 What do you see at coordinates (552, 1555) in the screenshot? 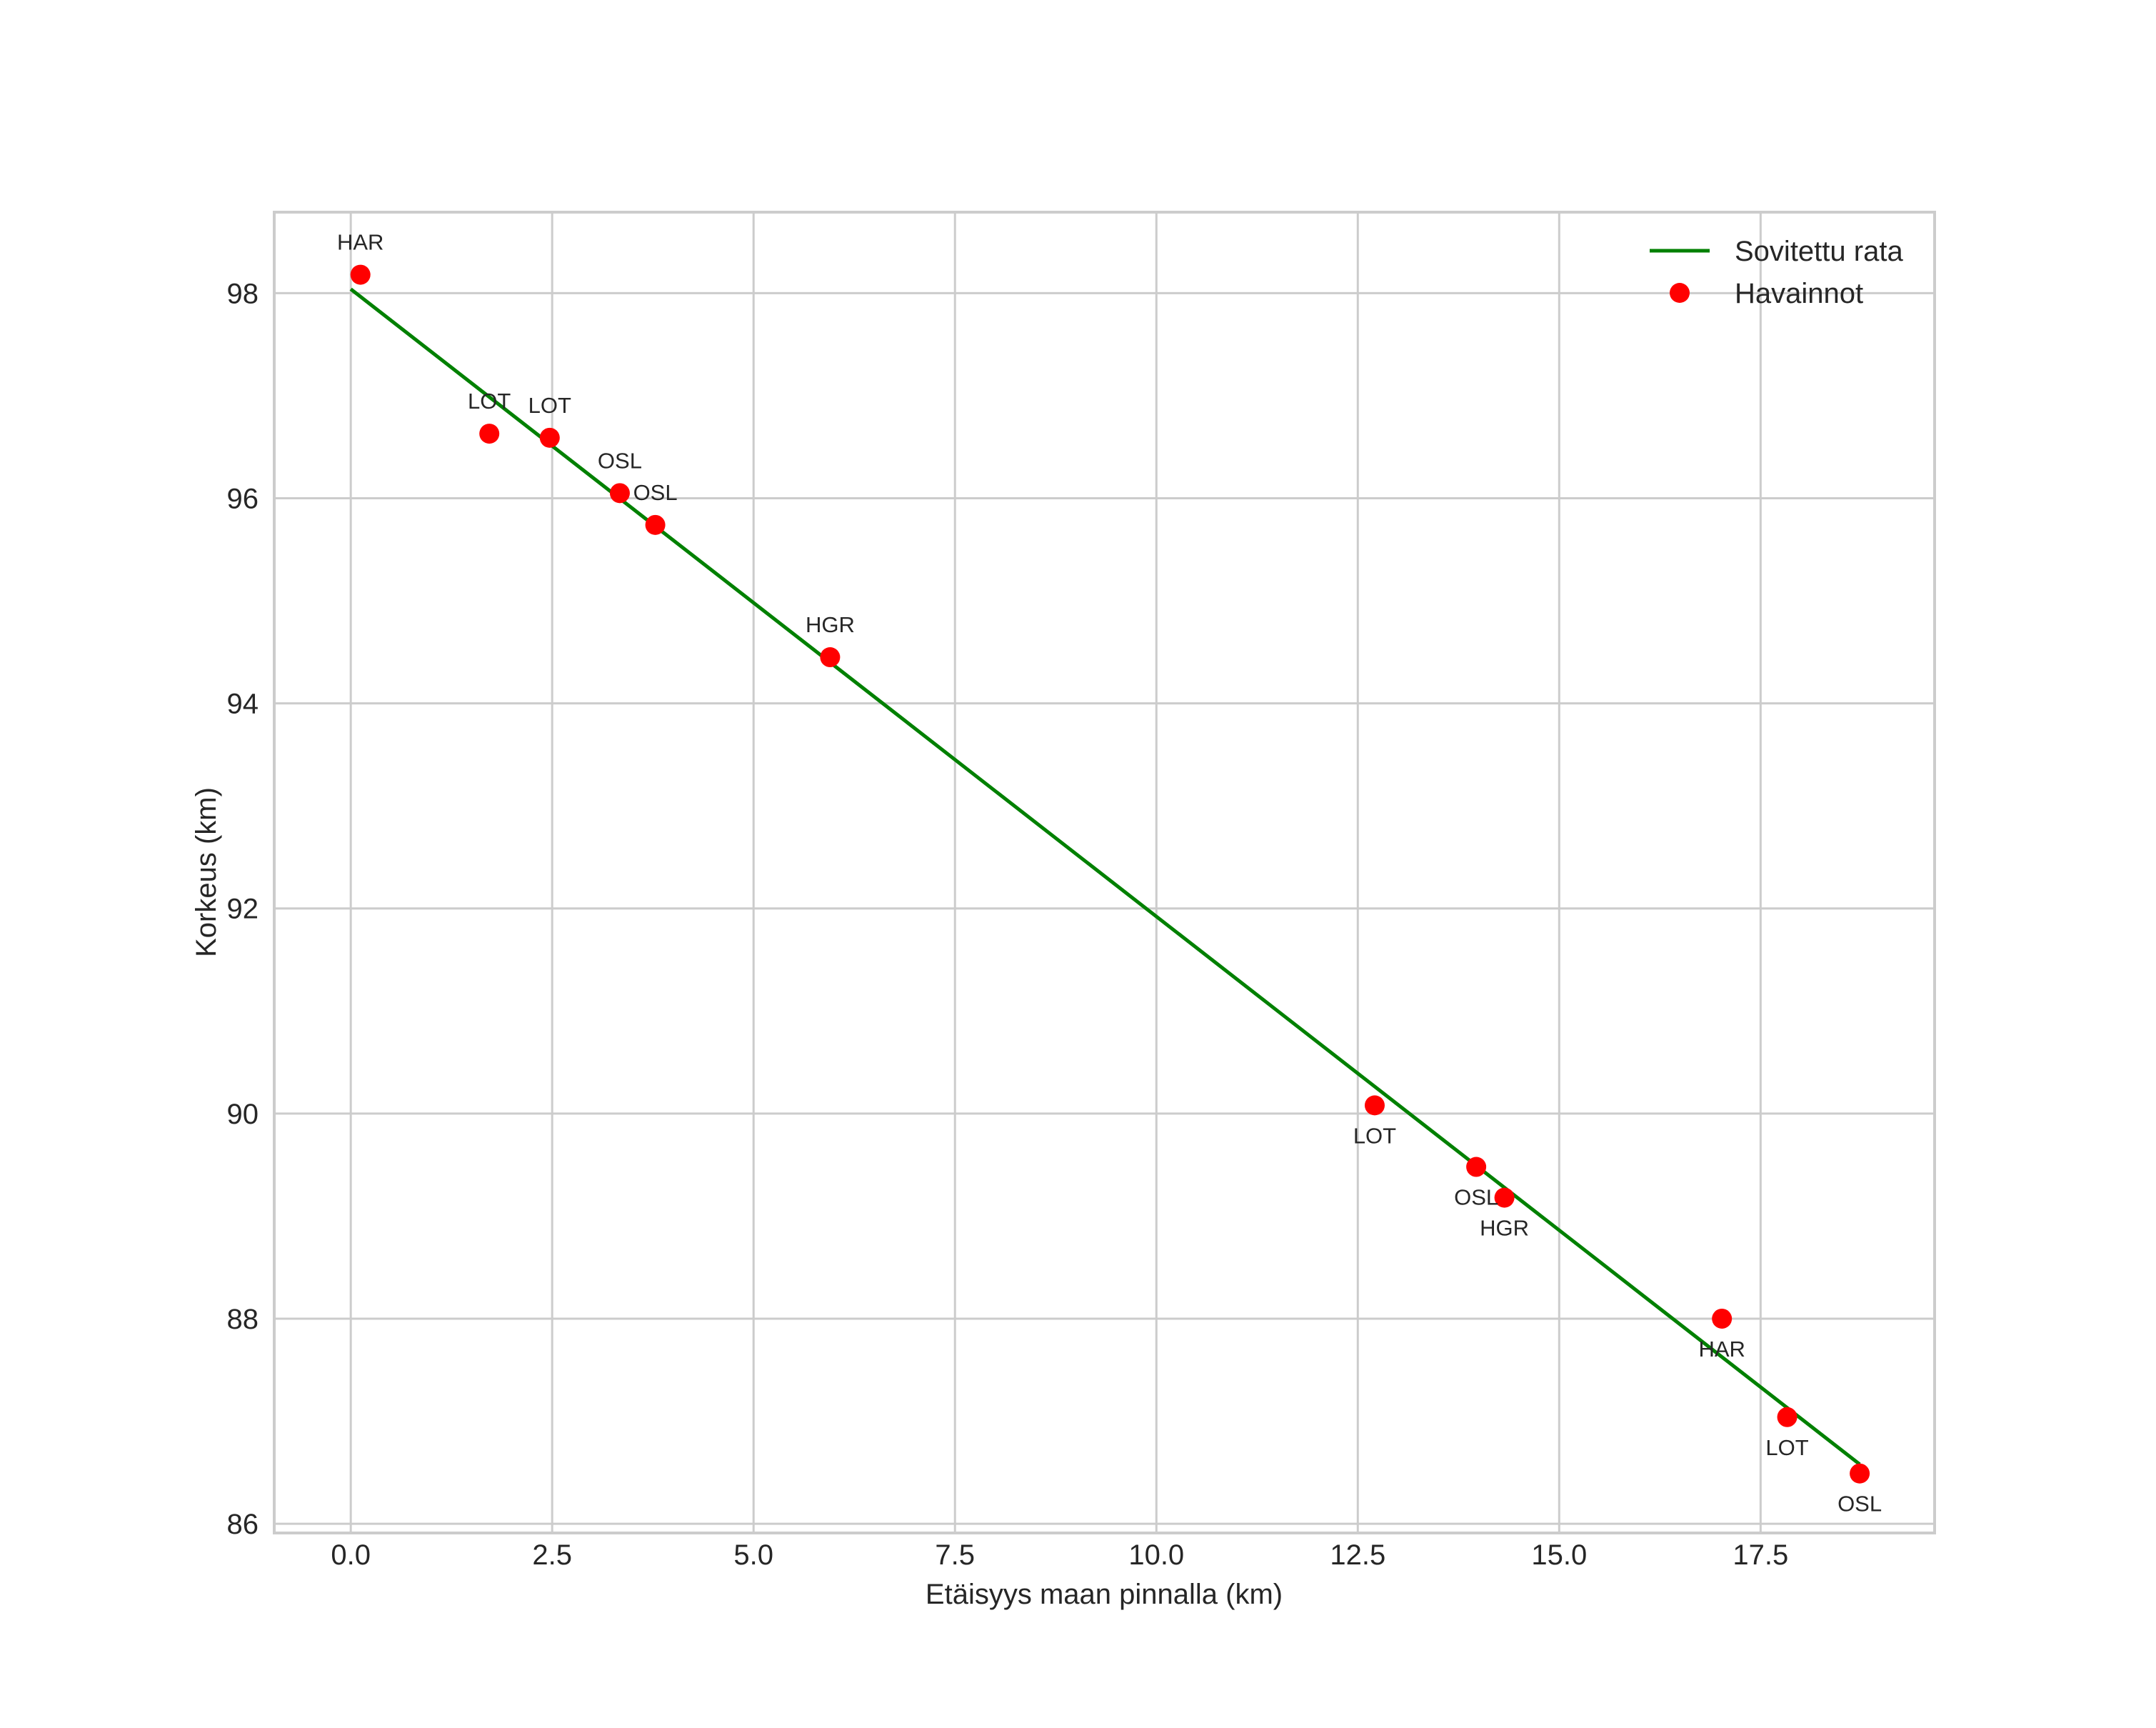
I see `x-tick-label: 2.5` at bounding box center [552, 1555].